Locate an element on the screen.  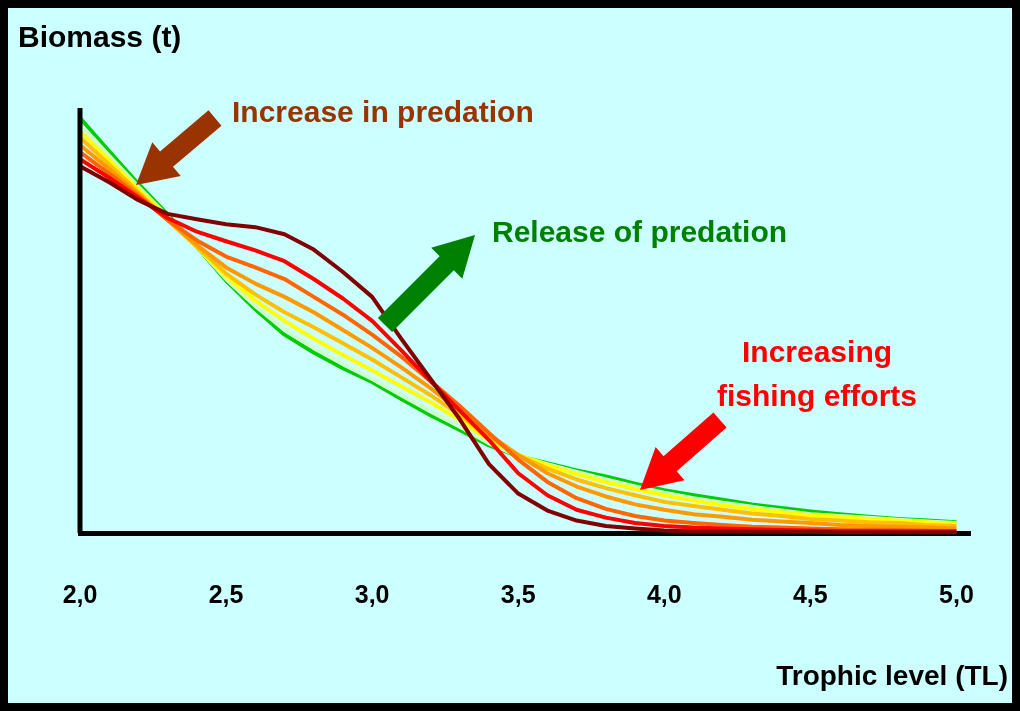
annotation: Increase in predation is located at coordinates (383, 112).